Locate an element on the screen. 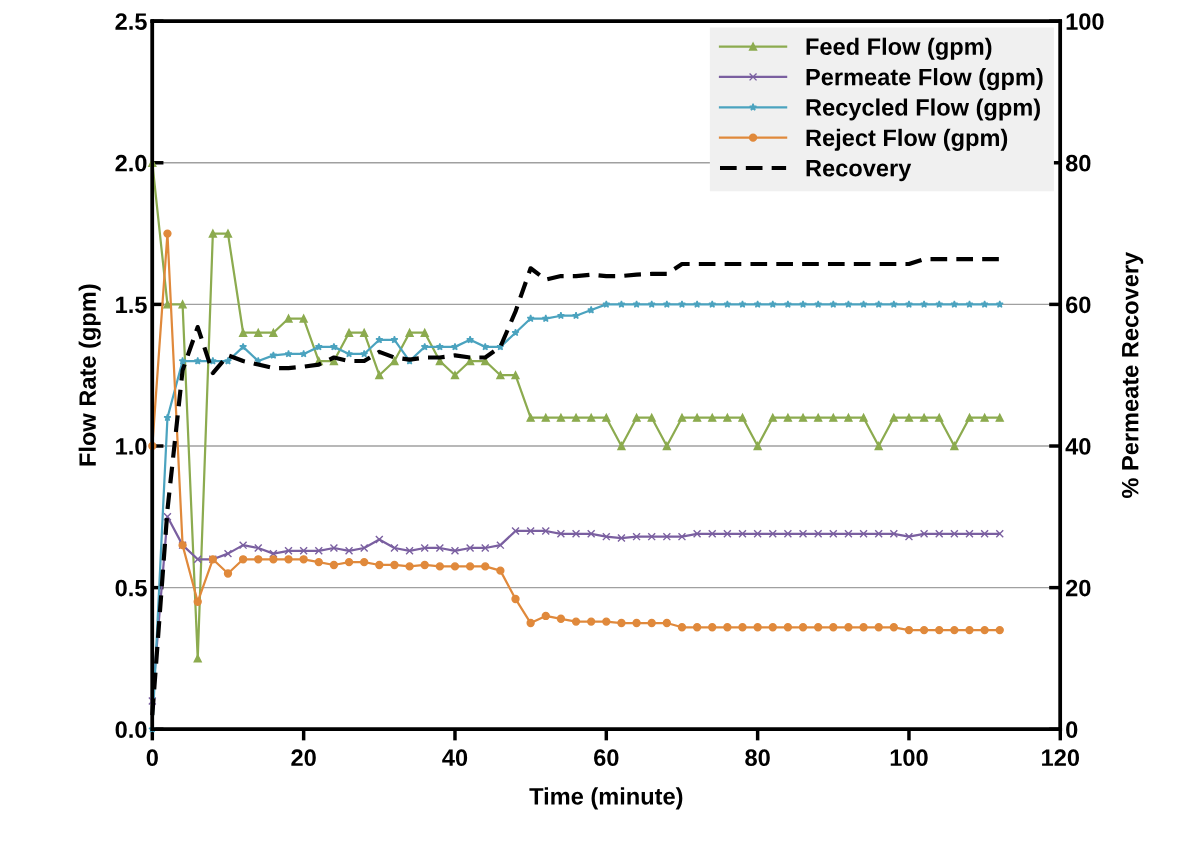  y2-tick-label: 100 is located at coordinates (1085, 21).